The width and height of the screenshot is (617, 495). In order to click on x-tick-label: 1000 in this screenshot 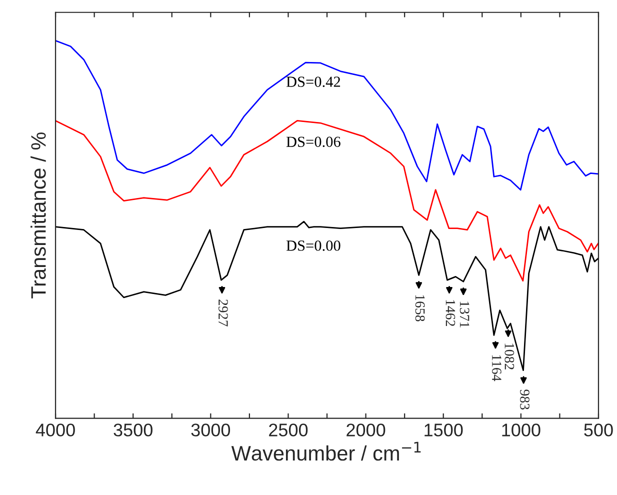, I will do `click(521, 430)`.